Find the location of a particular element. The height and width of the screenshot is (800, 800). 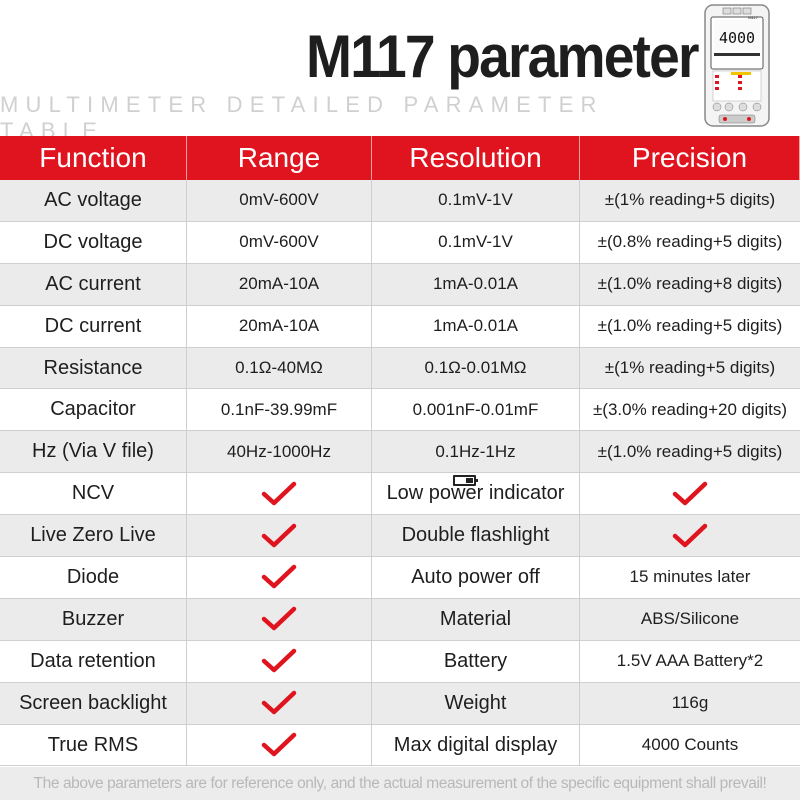

function-cell: Capacitor is located at coordinates (93, 410).